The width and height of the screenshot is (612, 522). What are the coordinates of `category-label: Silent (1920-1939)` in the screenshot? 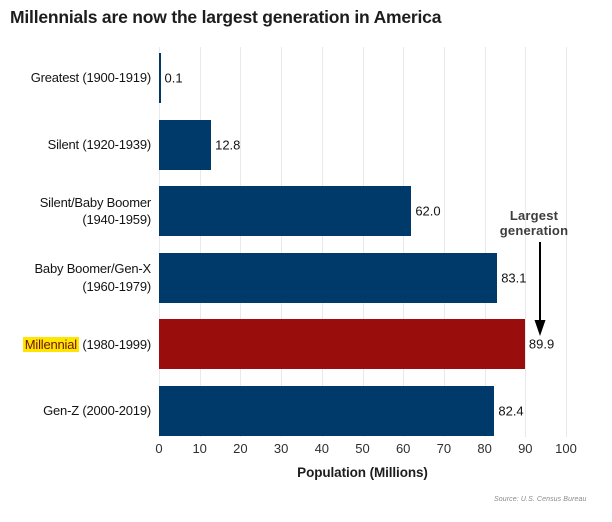 It's located at (99, 144).